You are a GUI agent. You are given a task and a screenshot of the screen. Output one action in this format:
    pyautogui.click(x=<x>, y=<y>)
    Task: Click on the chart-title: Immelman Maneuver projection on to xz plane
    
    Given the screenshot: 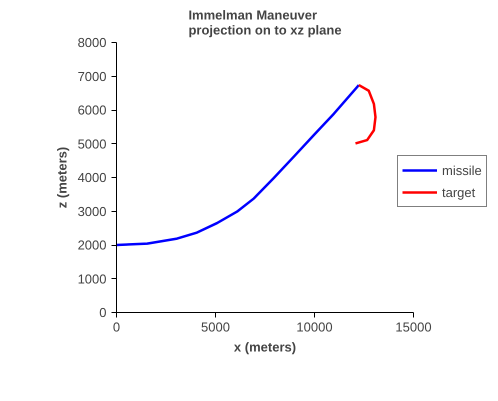 What is the action you would take?
    pyautogui.click(x=265, y=23)
    